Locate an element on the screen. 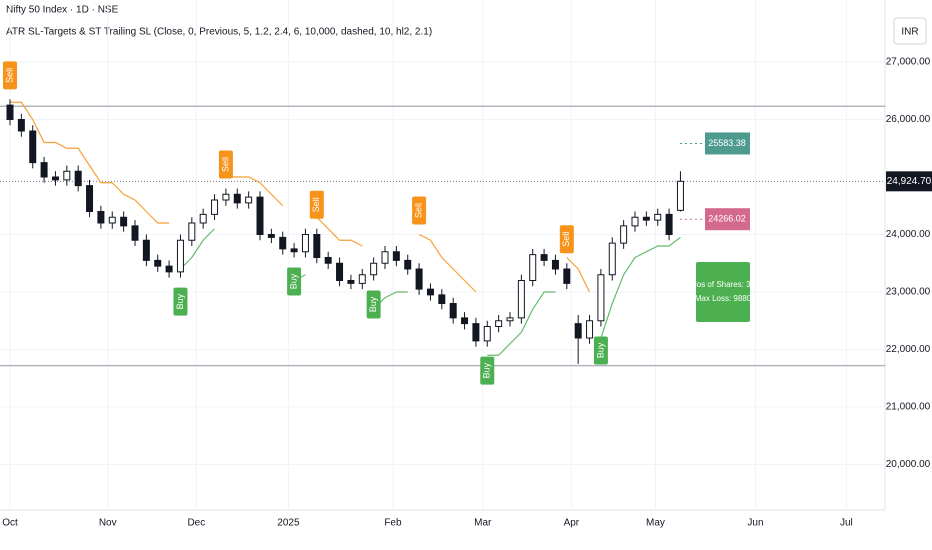  last-price-label: 24,924.70 is located at coordinates (909, 181).